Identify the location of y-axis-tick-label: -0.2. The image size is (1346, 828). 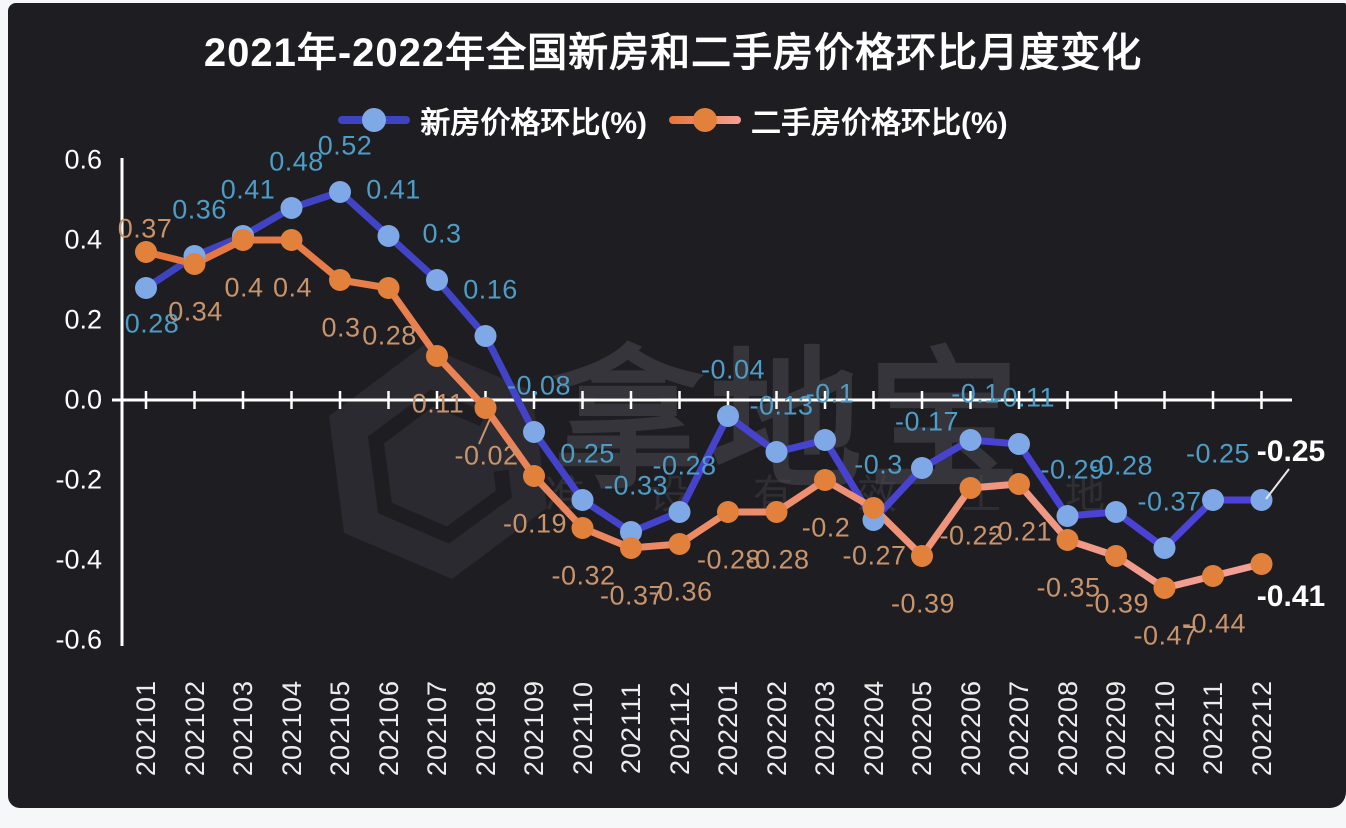
(78, 479).